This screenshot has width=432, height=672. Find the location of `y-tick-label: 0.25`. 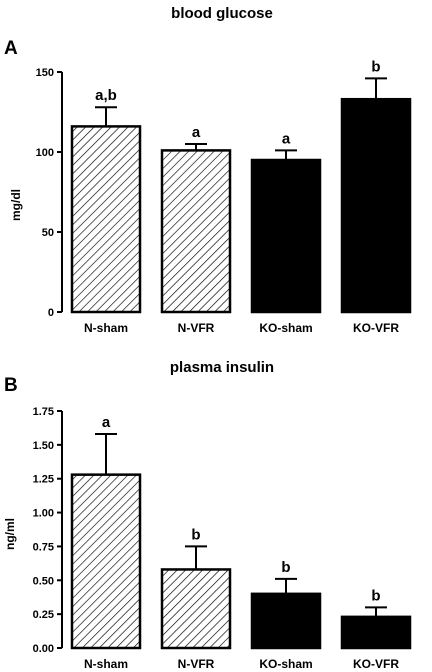

y-tick-label: 0.25 is located at coordinates (43, 615).